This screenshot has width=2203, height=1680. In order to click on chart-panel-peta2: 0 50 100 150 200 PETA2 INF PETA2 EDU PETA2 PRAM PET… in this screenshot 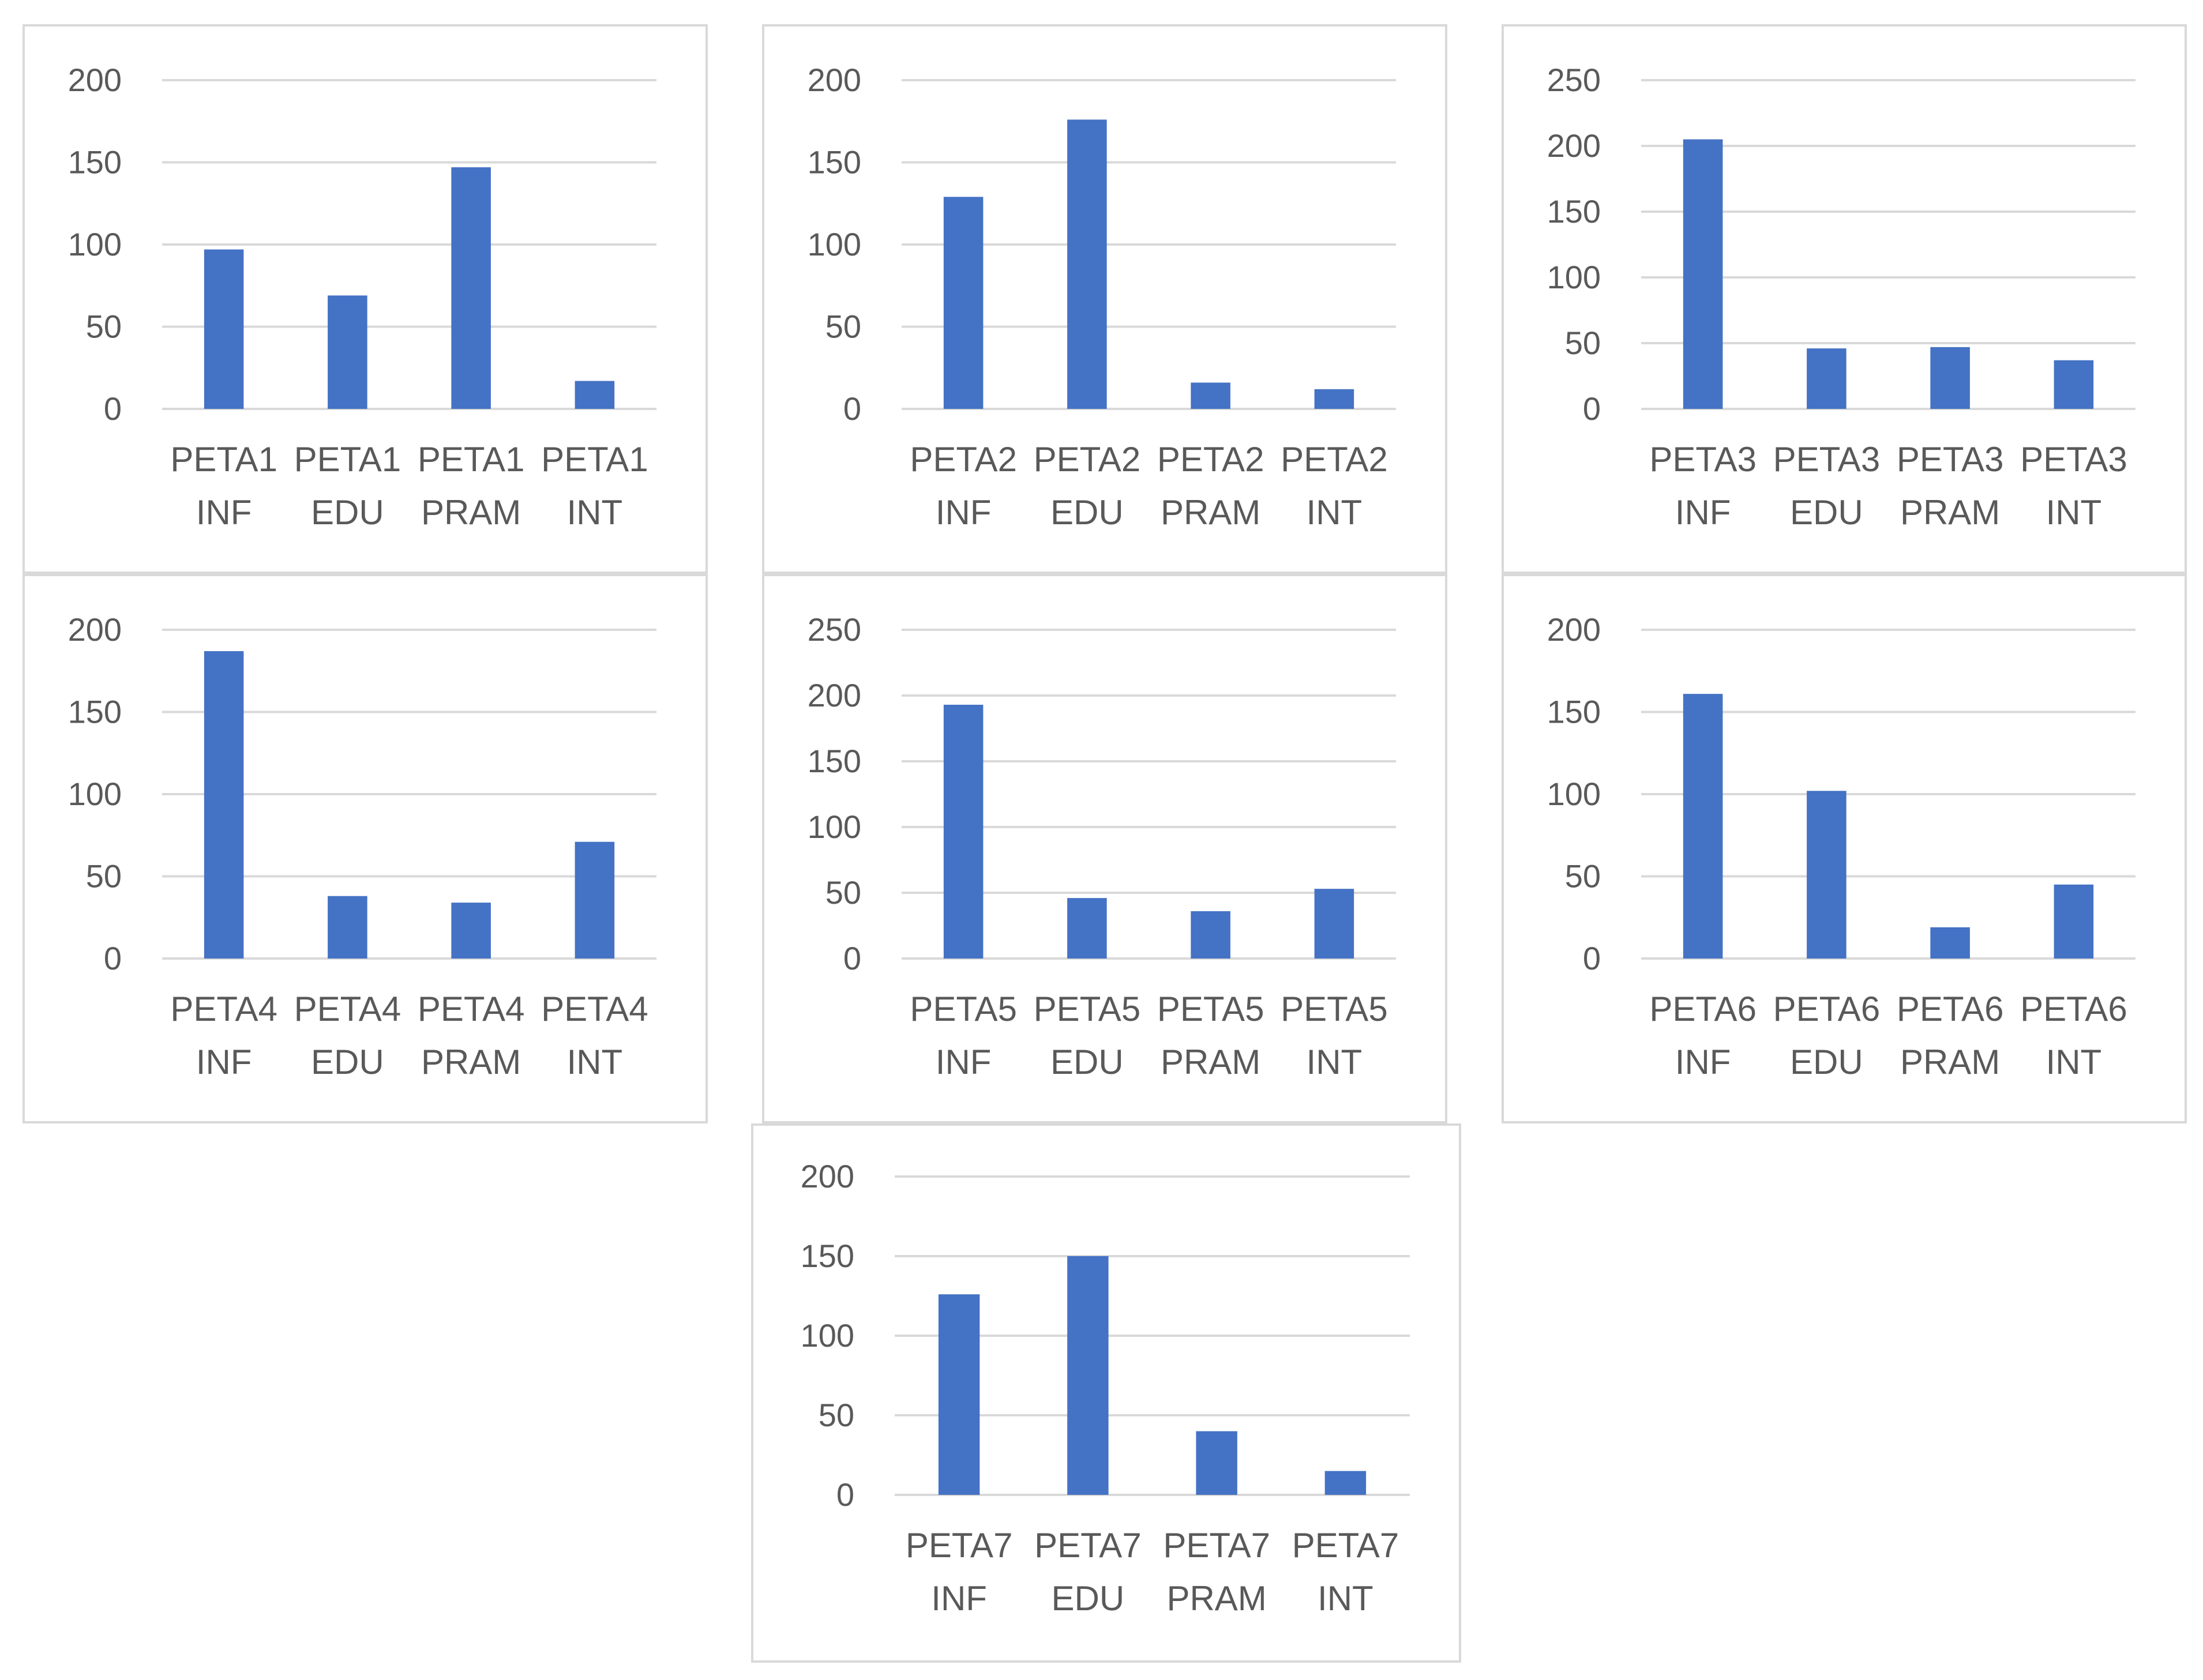, I will do `click(1104, 299)`.